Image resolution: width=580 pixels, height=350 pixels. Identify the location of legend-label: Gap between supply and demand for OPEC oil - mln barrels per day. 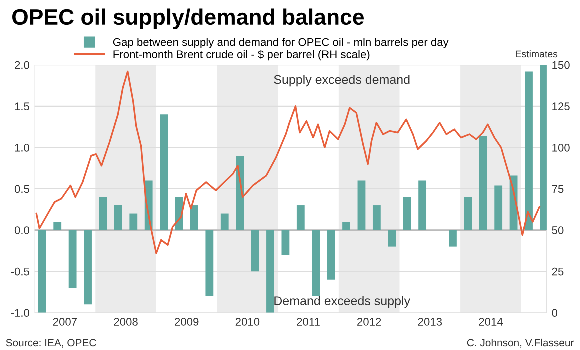
(281, 43).